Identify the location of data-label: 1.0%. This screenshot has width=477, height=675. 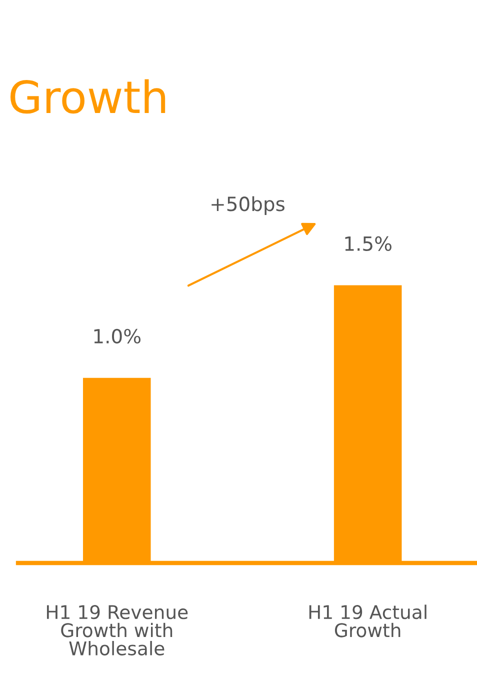
(117, 336).